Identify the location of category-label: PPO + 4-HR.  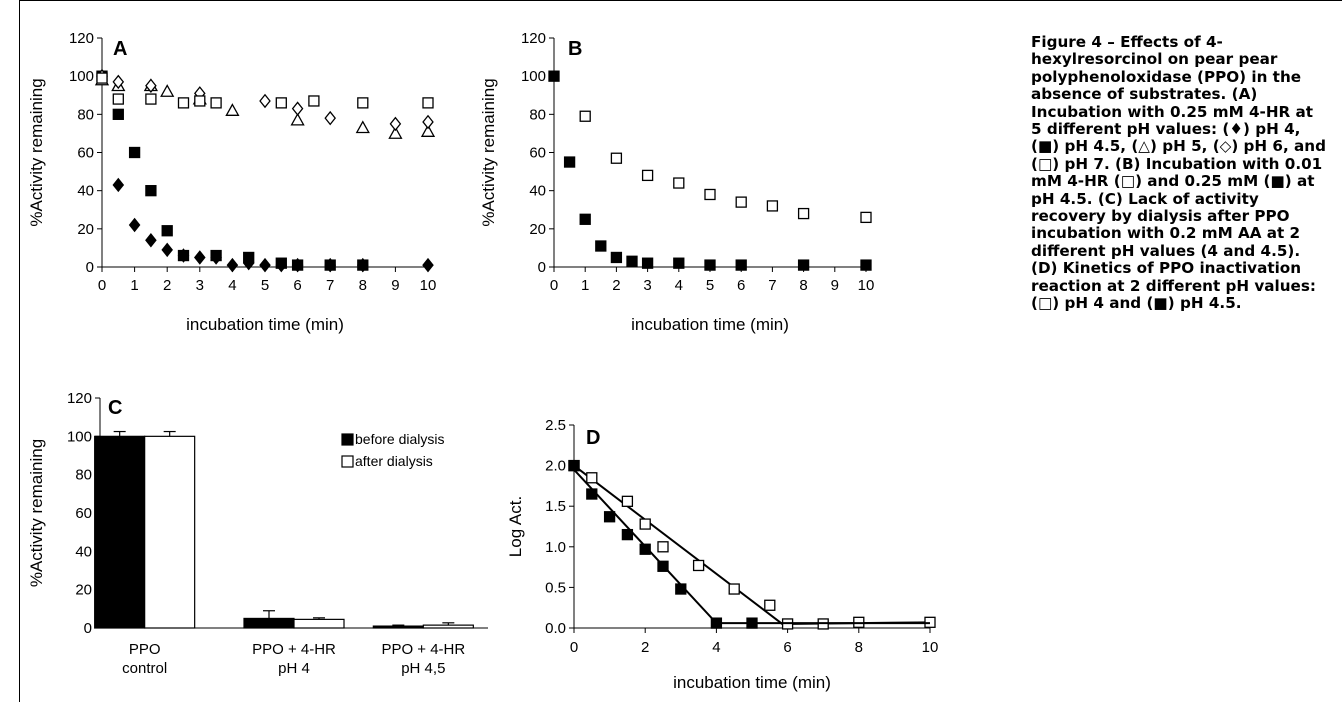
(294, 649).